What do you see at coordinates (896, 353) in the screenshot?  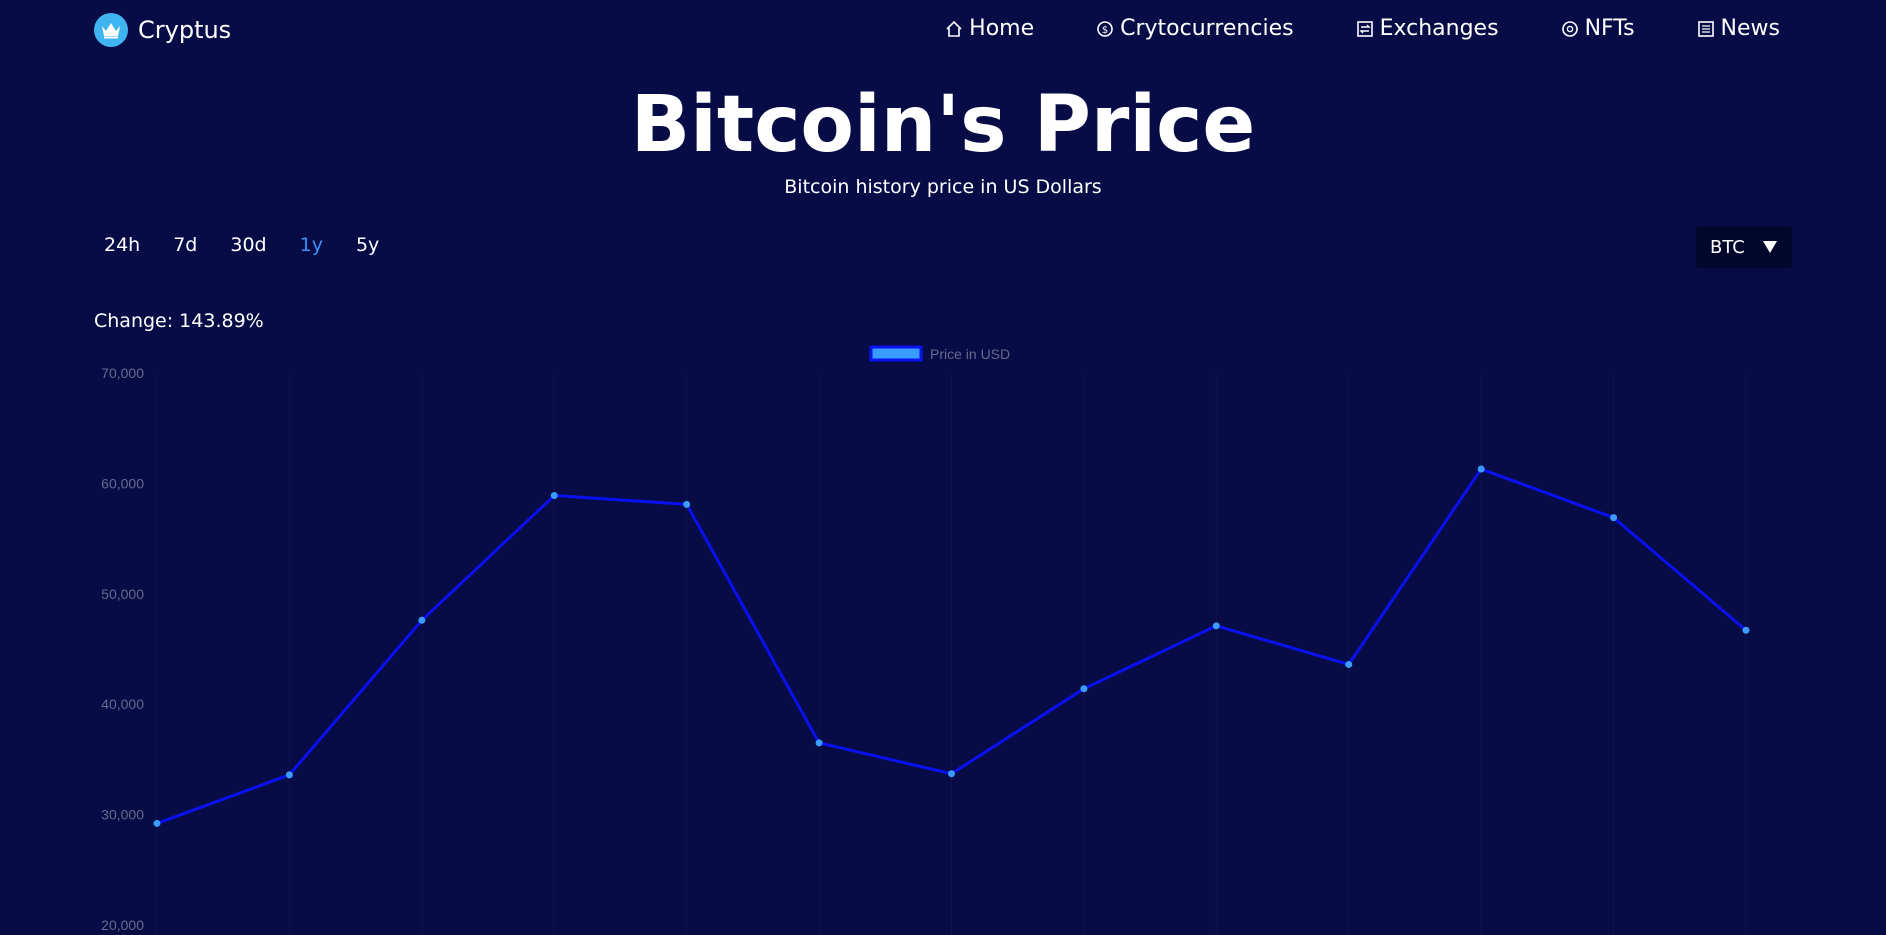 I see `legend-swatch` at bounding box center [896, 353].